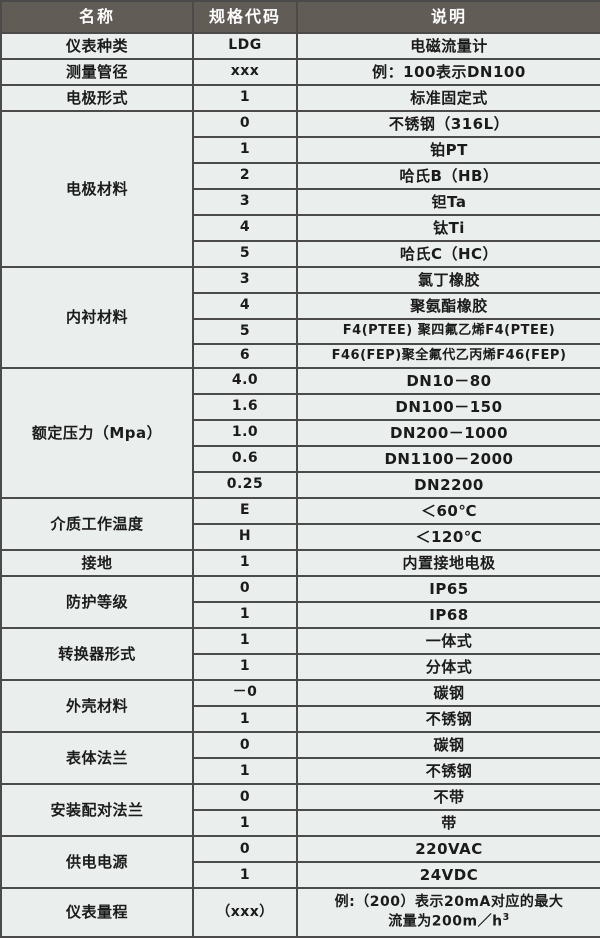  What do you see at coordinates (97, 563) in the screenshot?
I see `row-group-name: 接地` at bounding box center [97, 563].